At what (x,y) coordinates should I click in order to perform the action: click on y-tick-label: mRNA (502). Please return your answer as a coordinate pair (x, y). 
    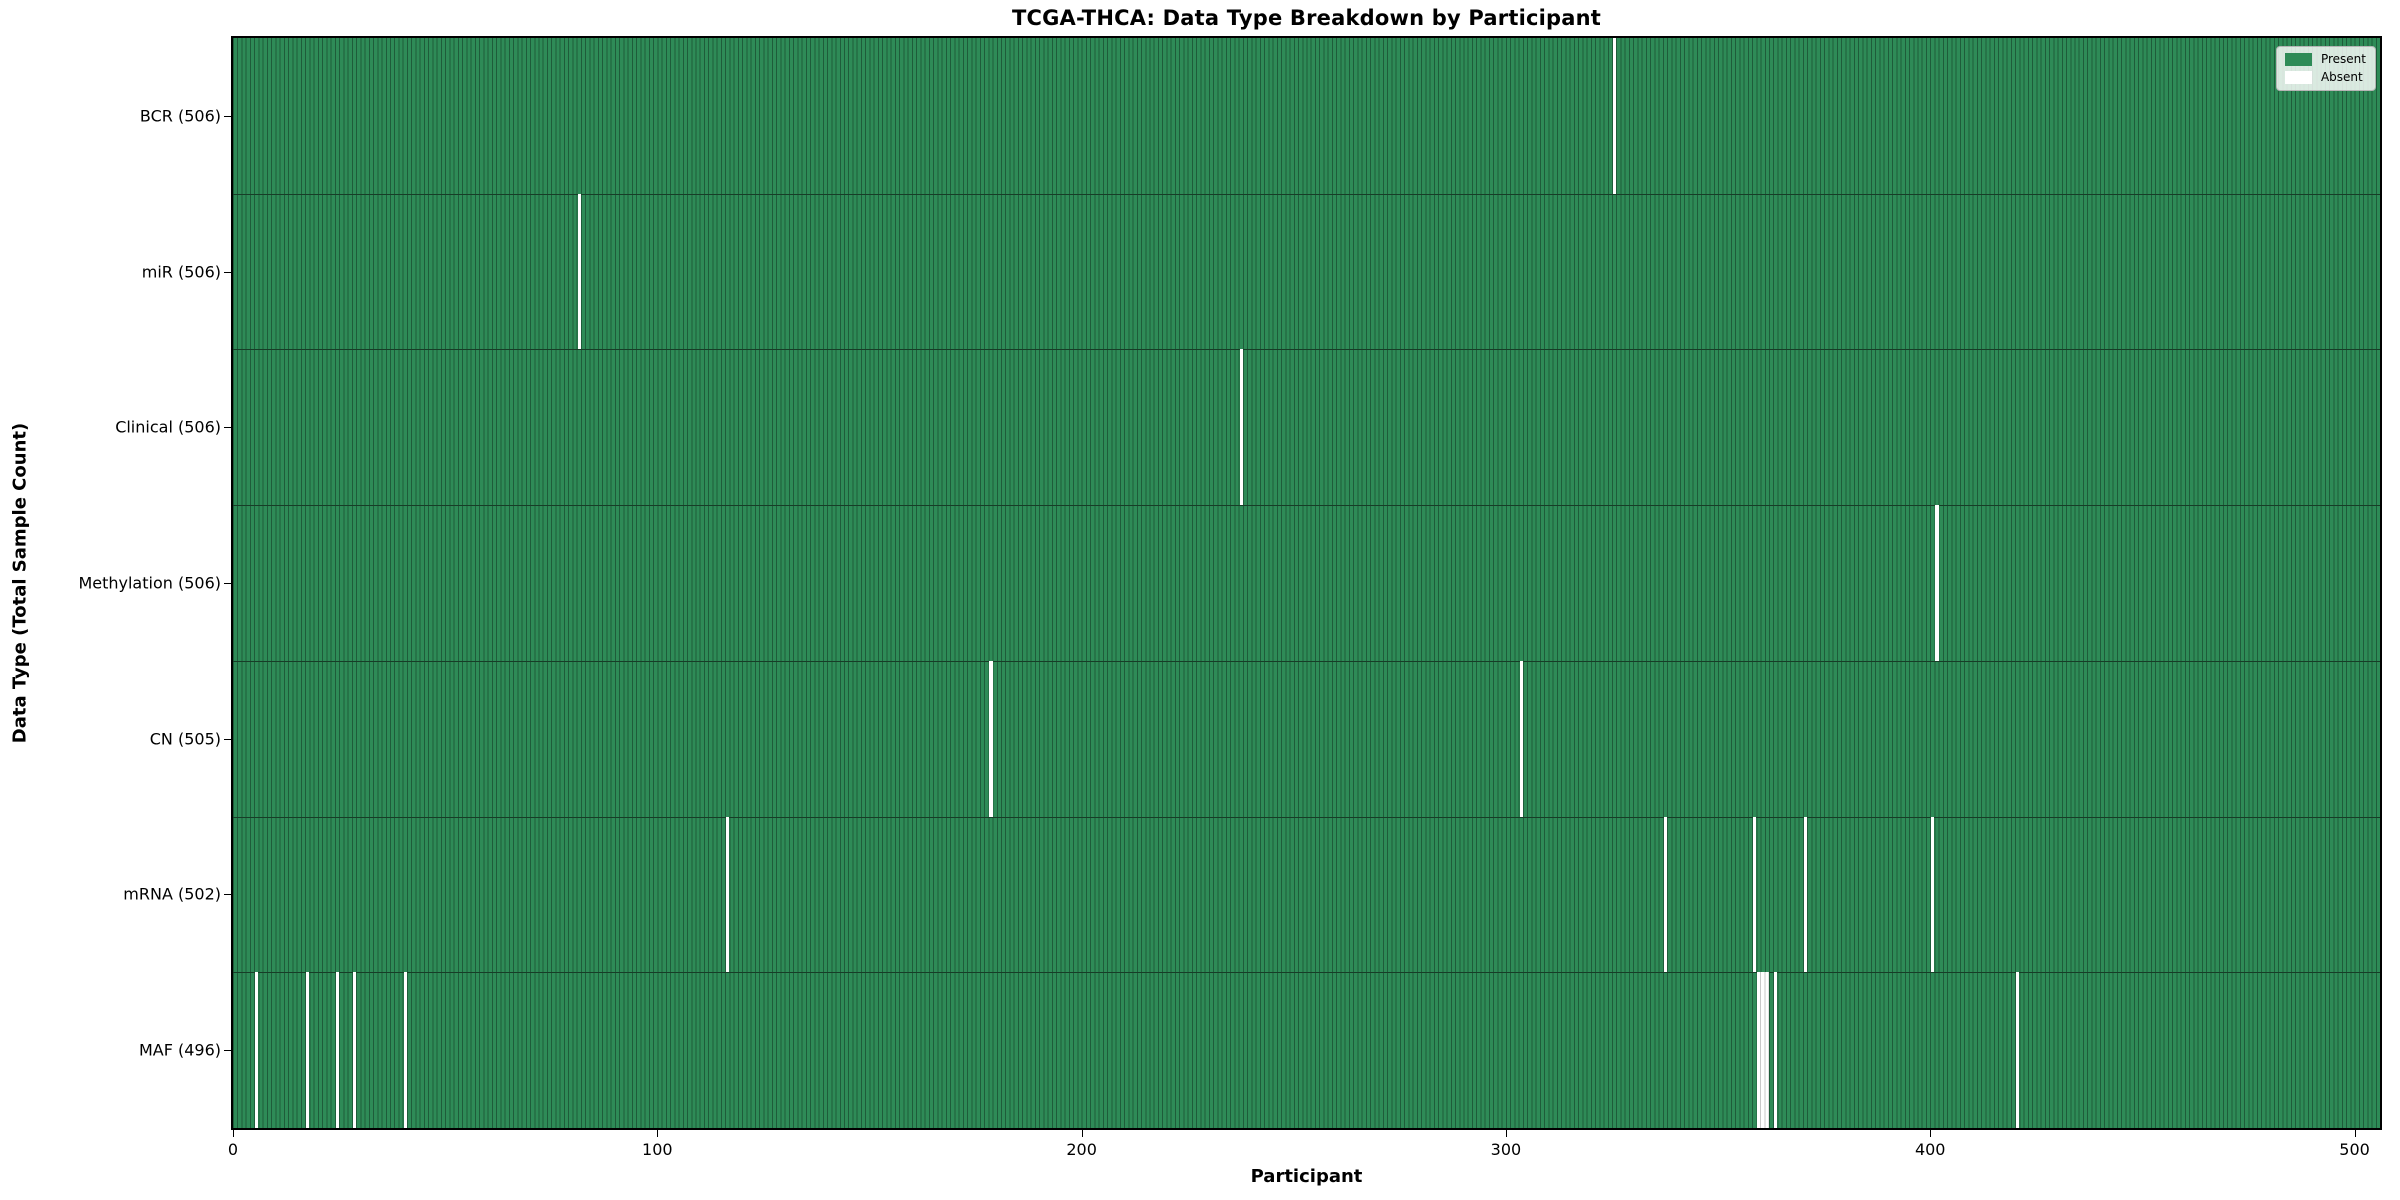
    Looking at the image, I should click on (172, 894).